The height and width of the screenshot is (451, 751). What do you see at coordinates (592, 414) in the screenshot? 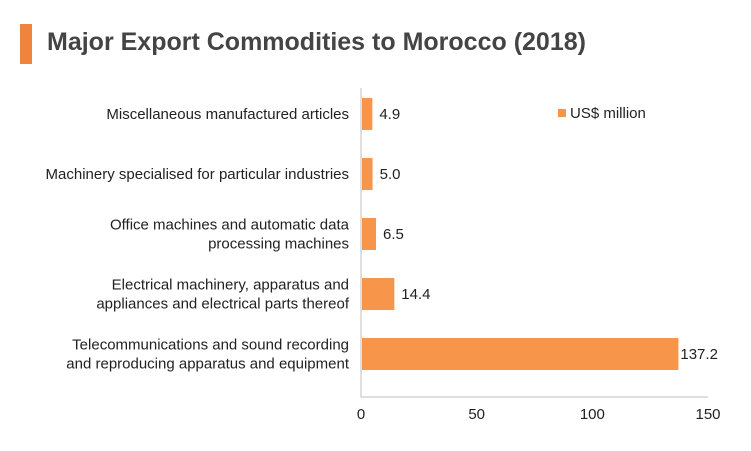
I see `x-tick-label: 100` at bounding box center [592, 414].